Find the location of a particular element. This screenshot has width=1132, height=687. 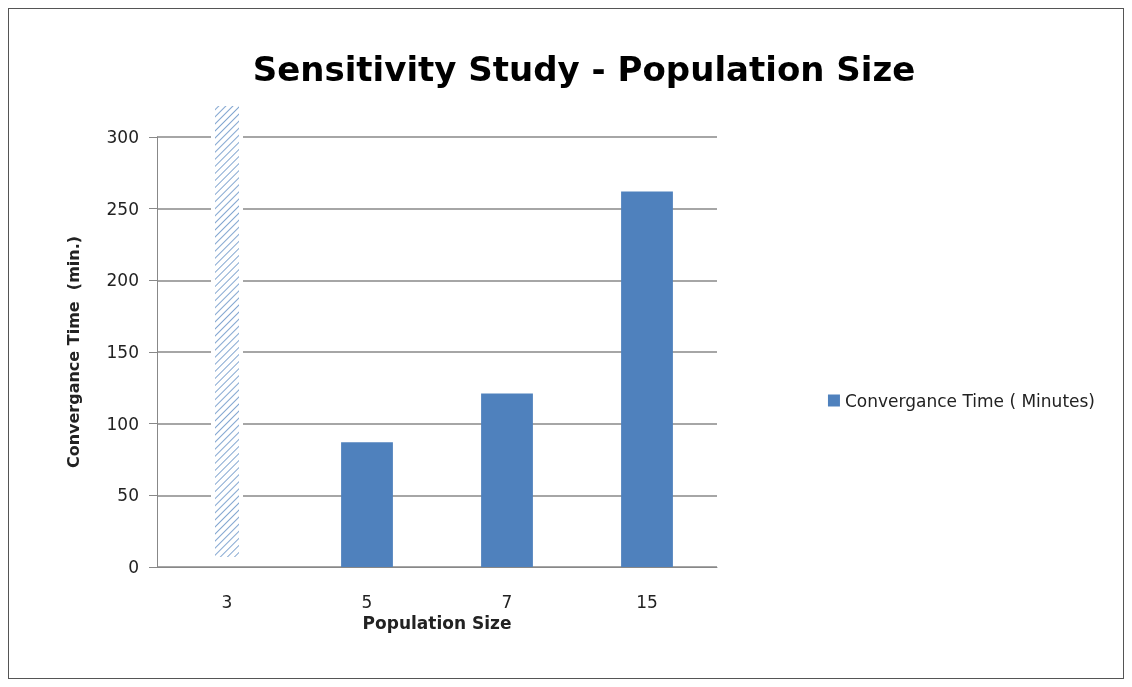

chart-title: Sensitivity Study - Population Size is located at coordinates (584, 69).